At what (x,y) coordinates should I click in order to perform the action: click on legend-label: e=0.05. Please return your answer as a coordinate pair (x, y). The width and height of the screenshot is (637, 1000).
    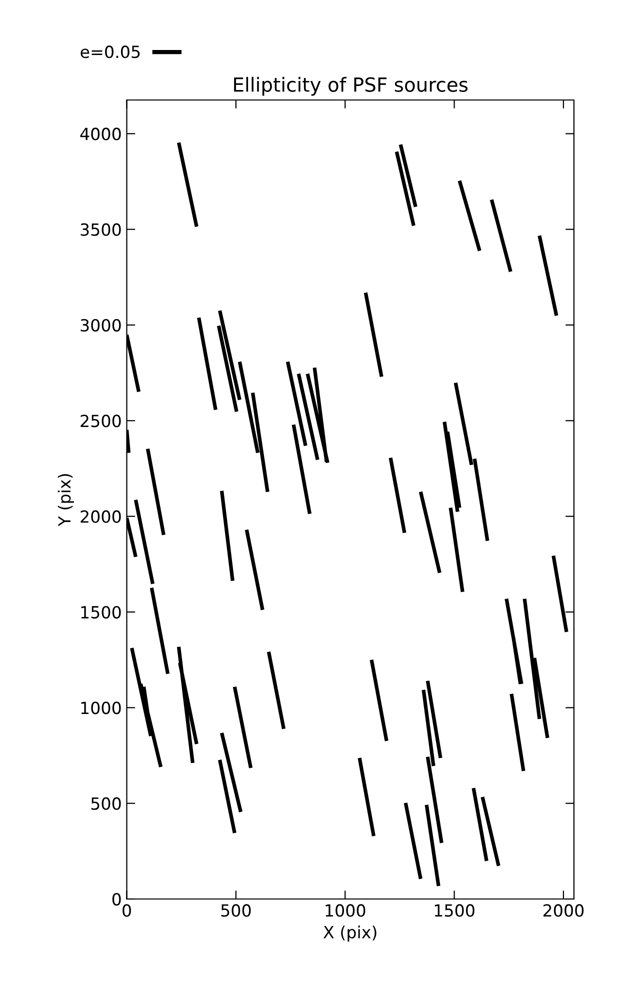
    Looking at the image, I should click on (110, 52).